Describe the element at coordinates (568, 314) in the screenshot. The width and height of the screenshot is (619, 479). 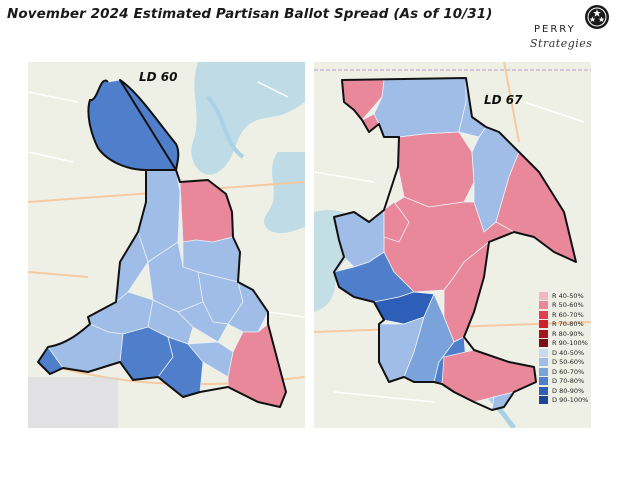
I see `legend-label: R 60-70%` at that location.